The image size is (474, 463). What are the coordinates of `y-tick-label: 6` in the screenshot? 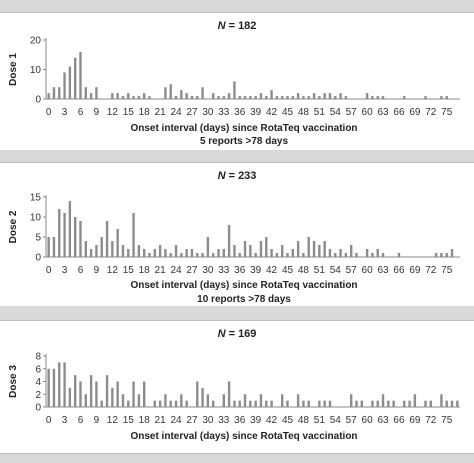 It's located at (38, 369).